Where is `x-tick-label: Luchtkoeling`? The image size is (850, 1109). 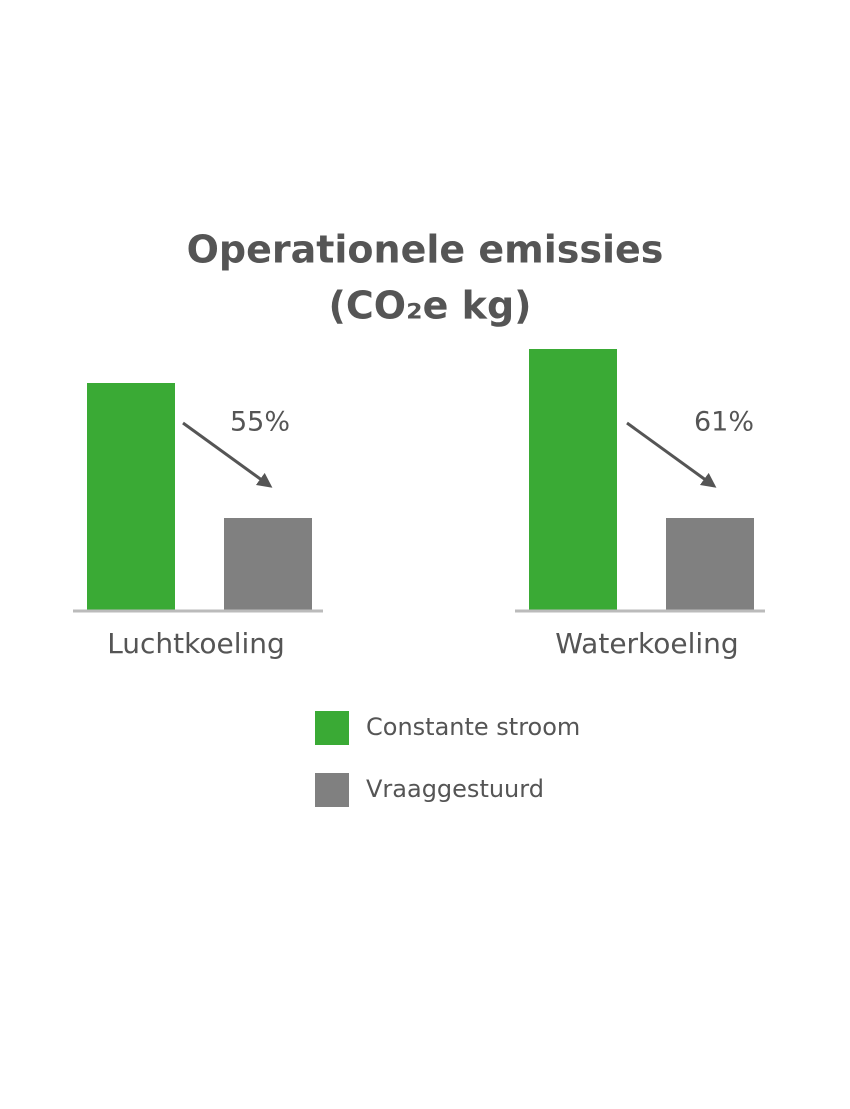
x-tick-label: Luchtkoeling is located at coordinates (196, 643).